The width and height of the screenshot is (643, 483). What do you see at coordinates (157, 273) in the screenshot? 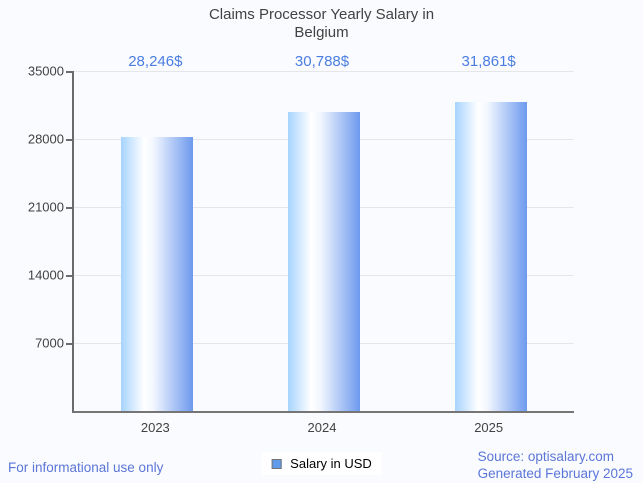
I see `salary-bar-2023` at bounding box center [157, 273].